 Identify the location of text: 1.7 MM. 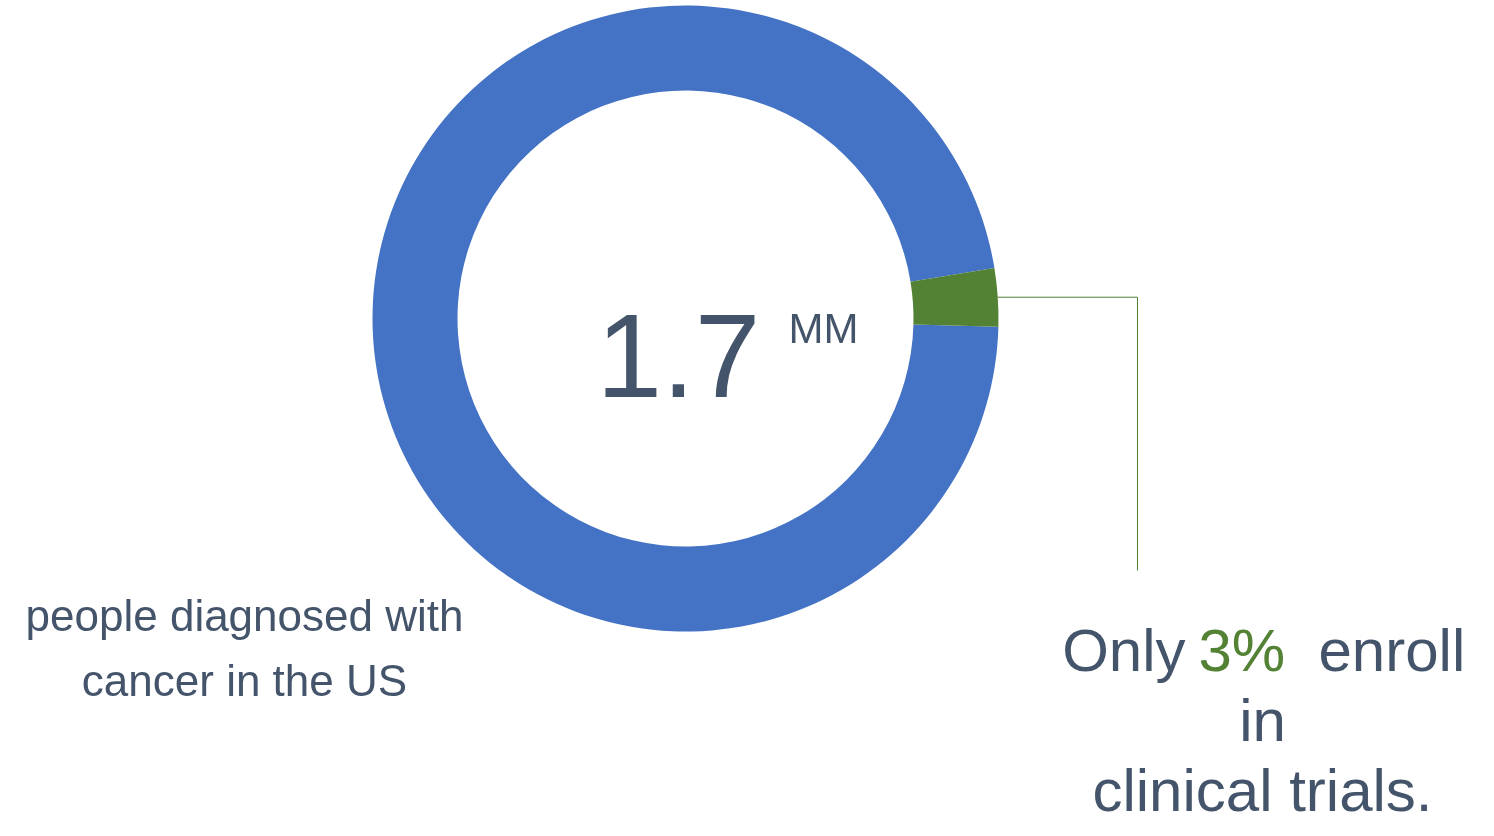
(727, 355).